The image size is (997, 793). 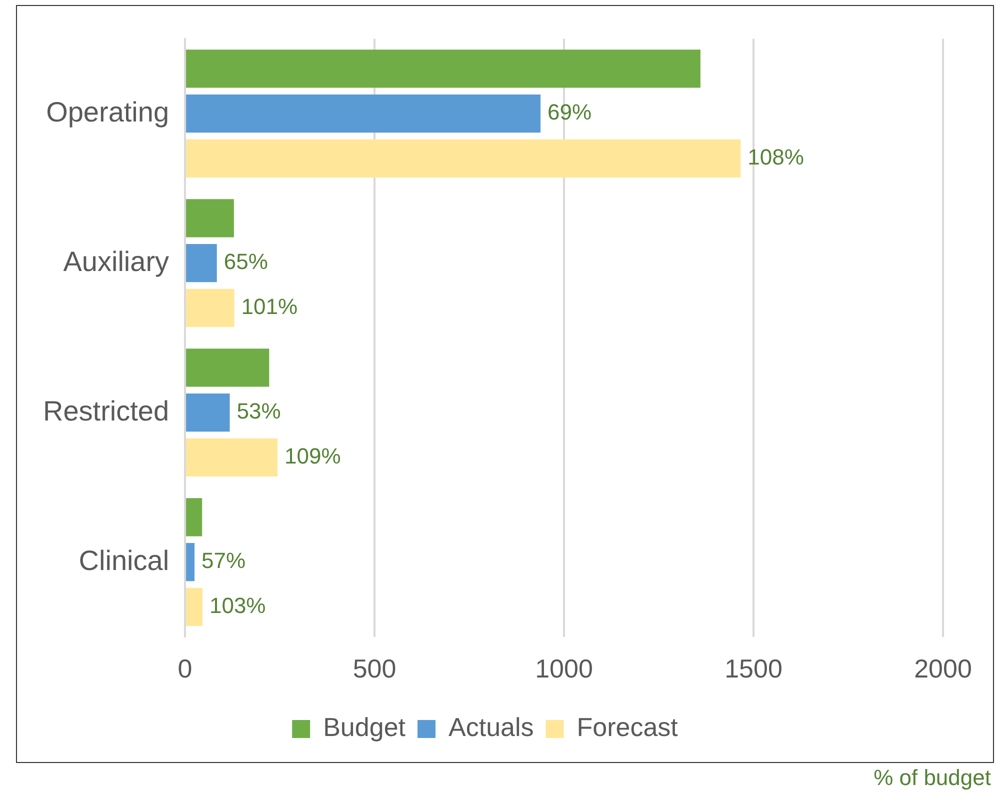 I want to click on annotation: 108%, so click(x=776, y=157).